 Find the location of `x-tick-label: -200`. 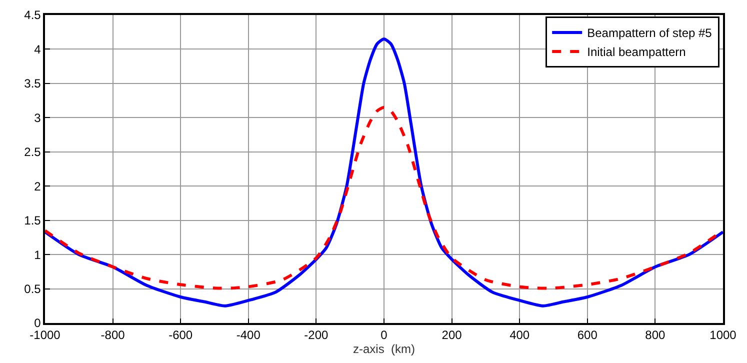

x-tick-label: -200 is located at coordinates (316, 335).